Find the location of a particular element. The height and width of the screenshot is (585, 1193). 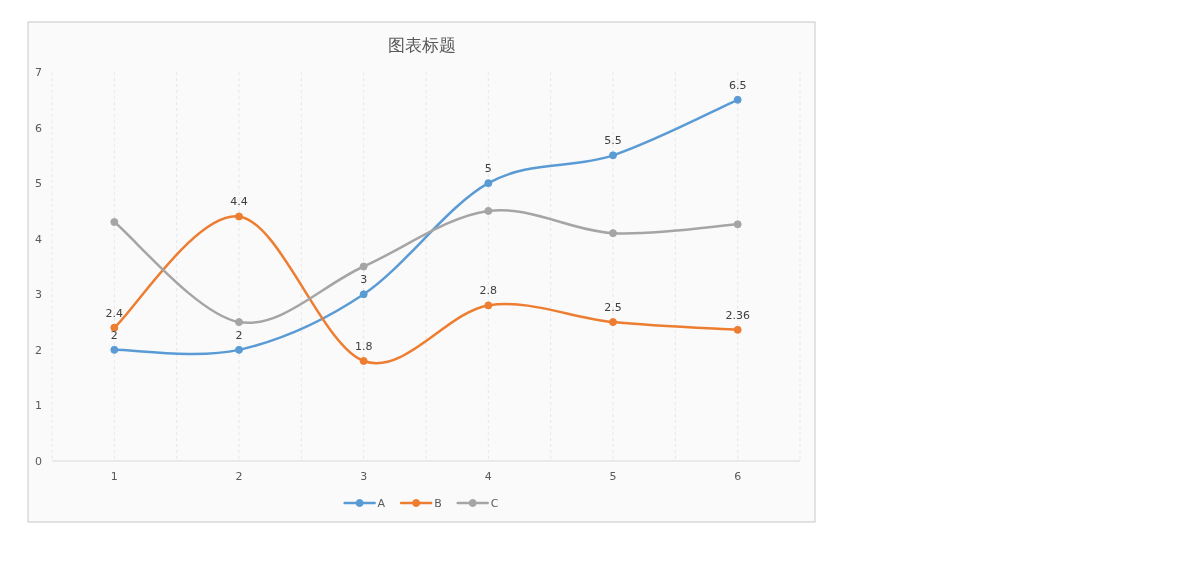

legend-label: C is located at coordinates (494, 503).